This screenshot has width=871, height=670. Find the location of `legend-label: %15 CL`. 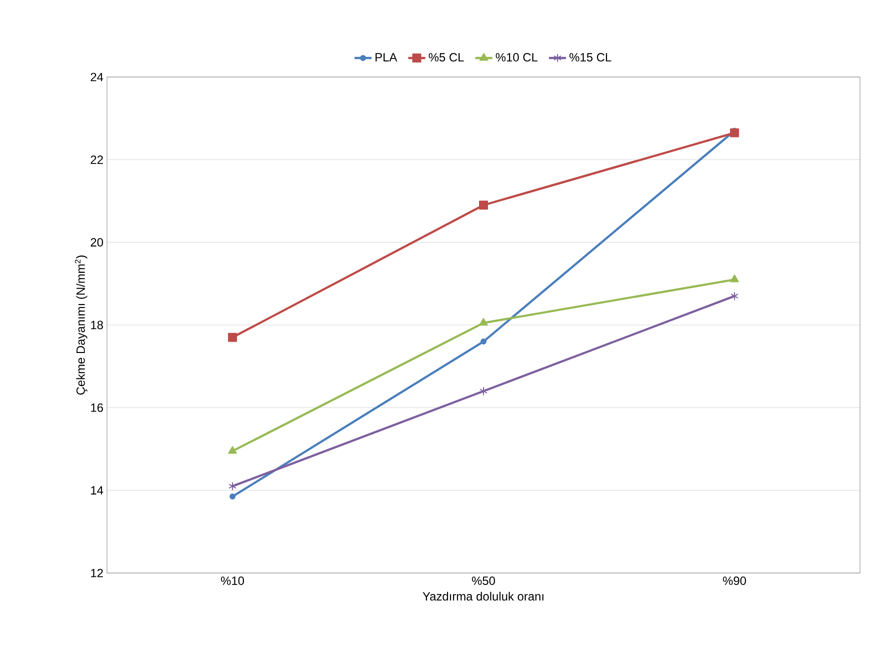

legend-label: %15 CL is located at coordinates (591, 57).